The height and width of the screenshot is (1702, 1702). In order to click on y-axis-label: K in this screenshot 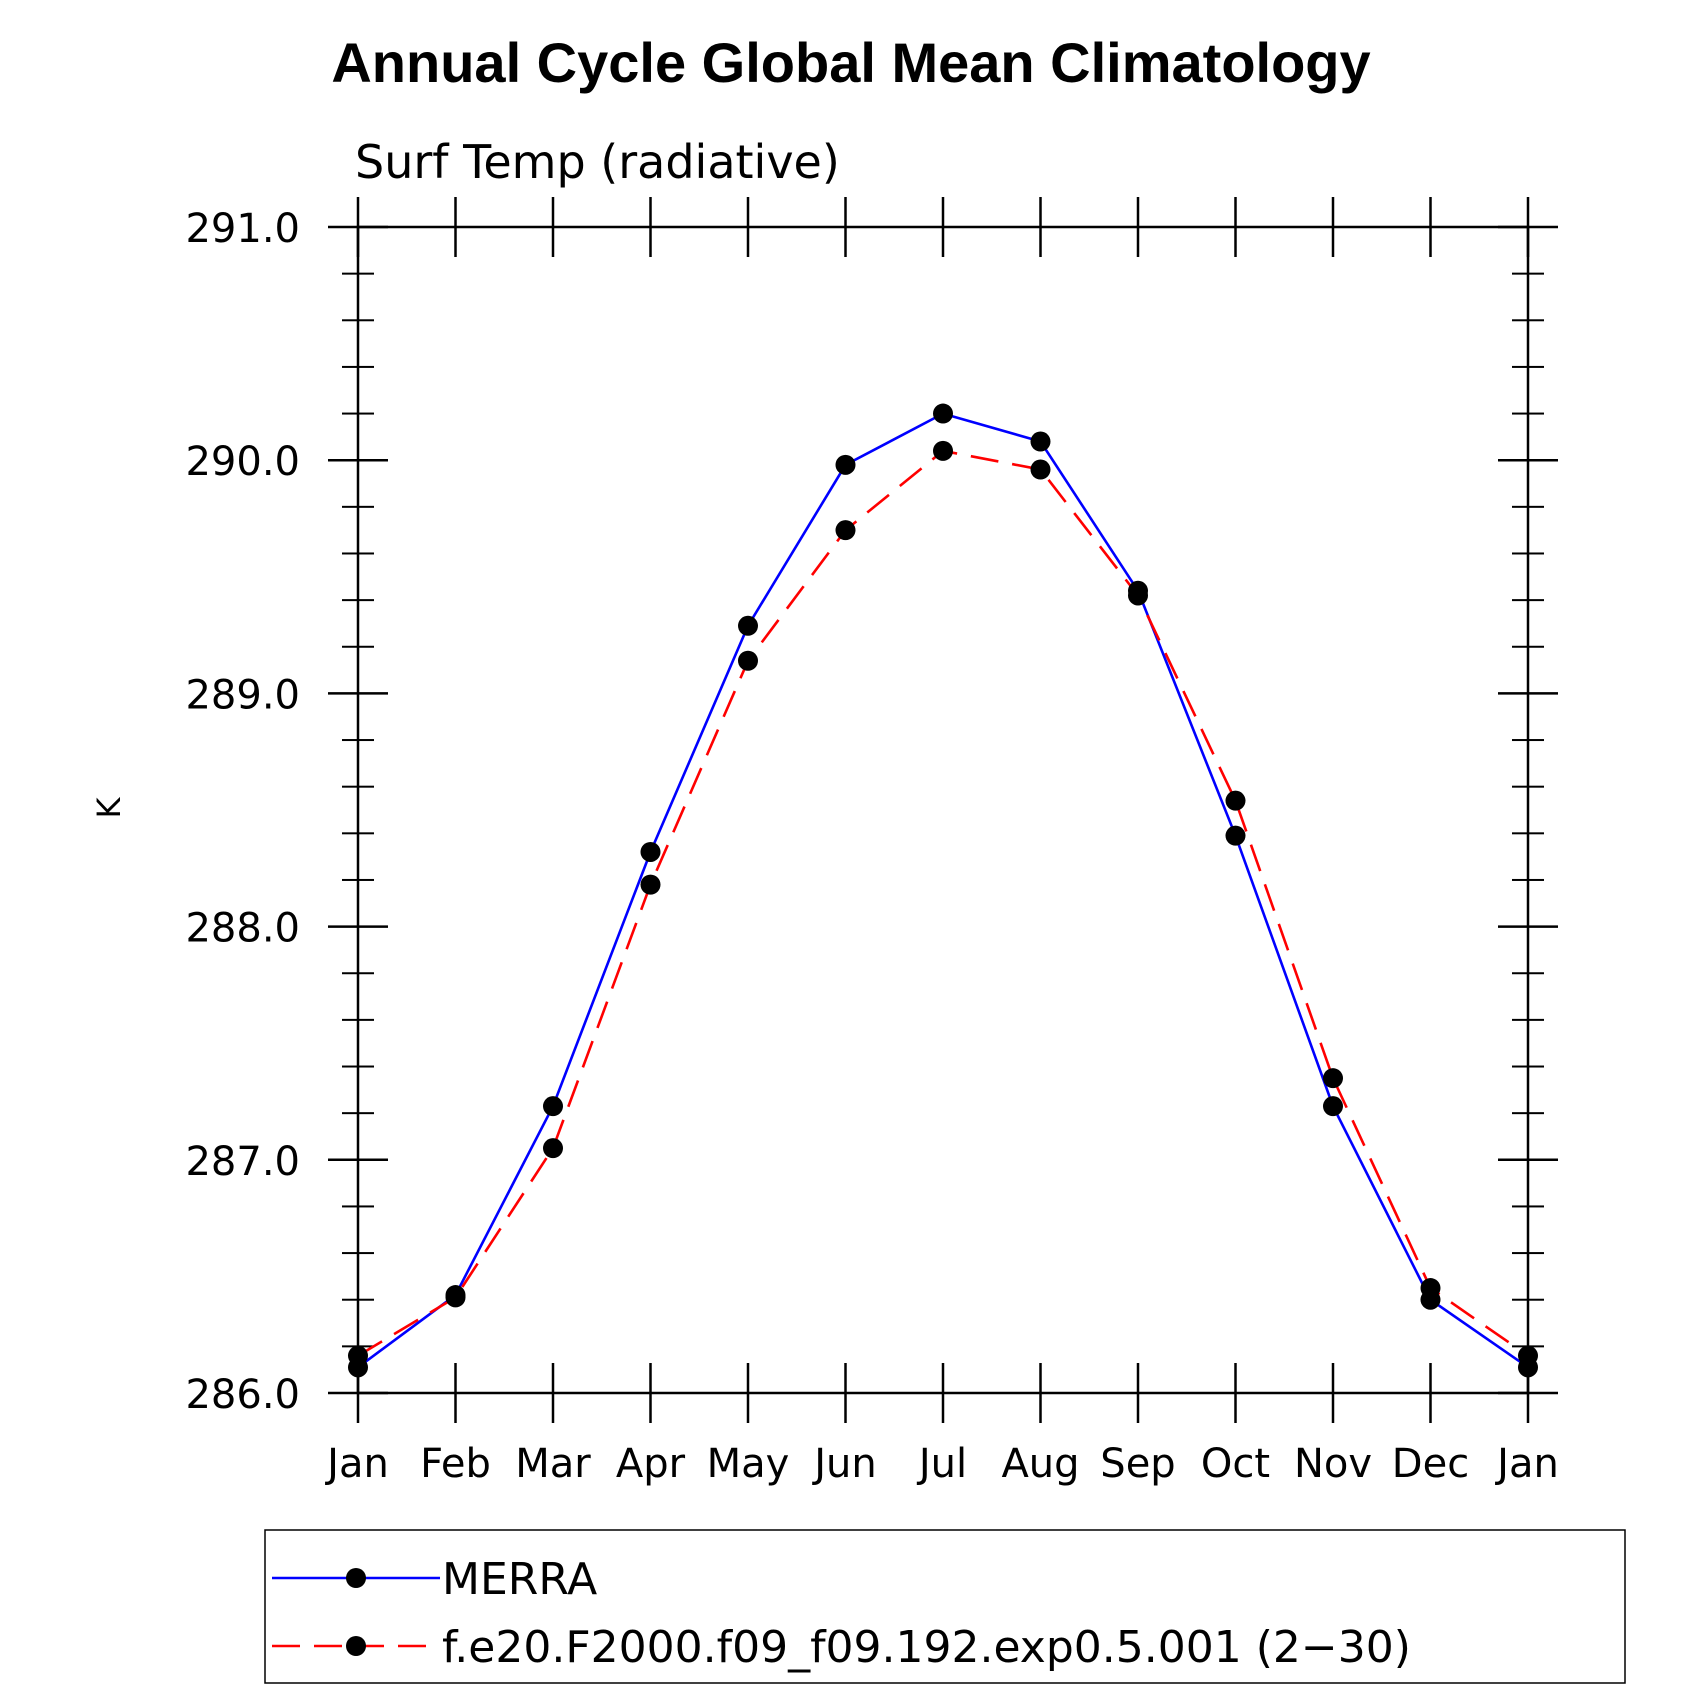, I will do `click(109, 807)`.